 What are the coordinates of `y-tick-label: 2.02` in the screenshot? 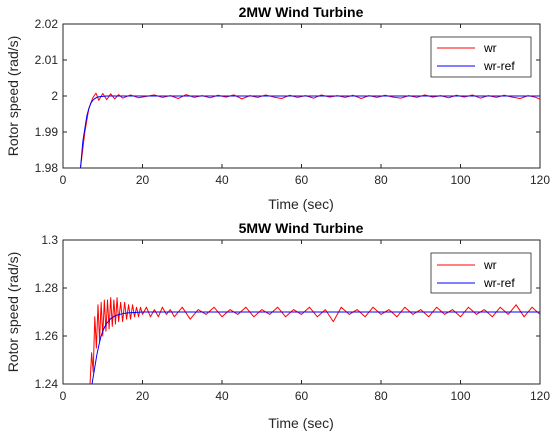 It's located at (47, 24).